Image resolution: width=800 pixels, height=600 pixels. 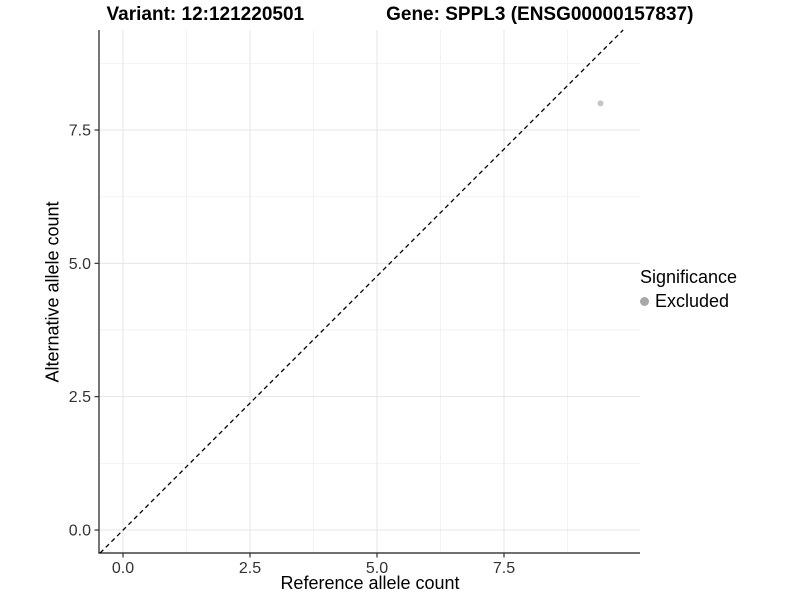 I want to click on y-axis-title: Alternative allele count, so click(x=52, y=292).